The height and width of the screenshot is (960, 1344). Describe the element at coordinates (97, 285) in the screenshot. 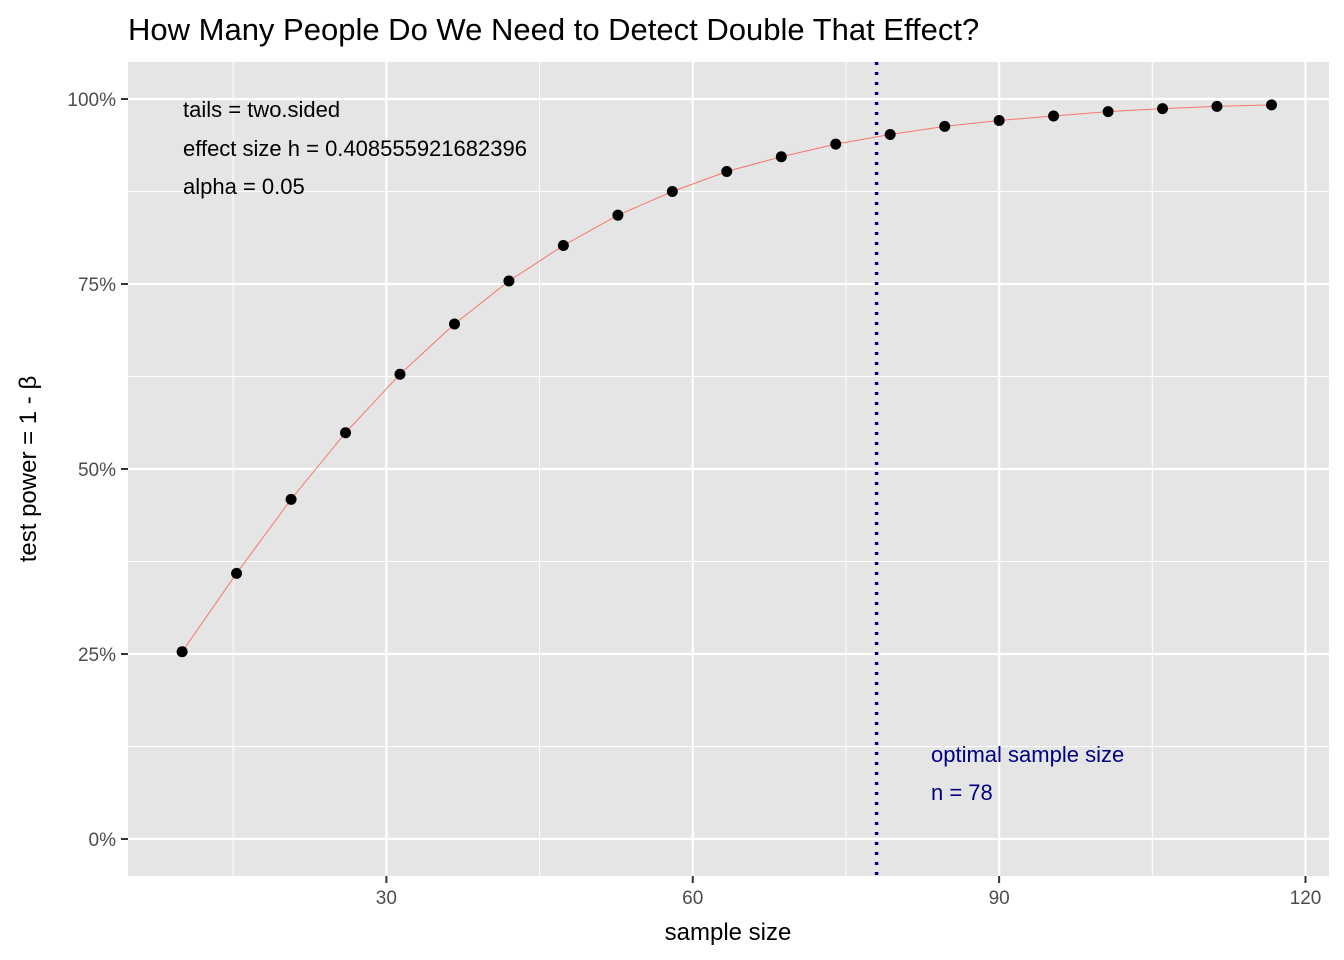

I see `y-tick-label: 75%` at that location.